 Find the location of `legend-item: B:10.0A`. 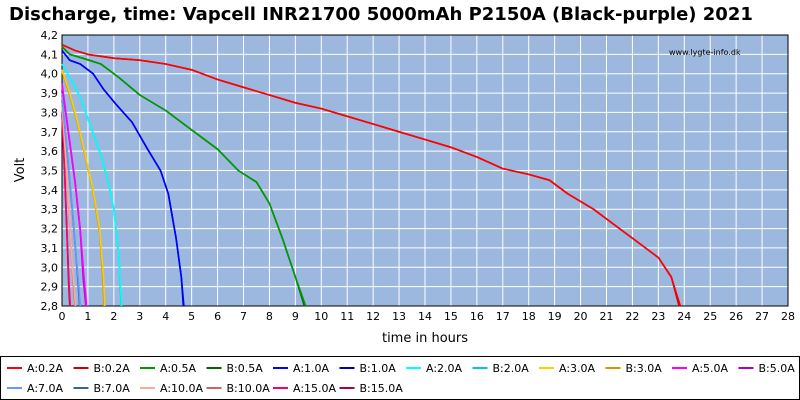

legend-item: B:10.0A is located at coordinates (238, 388).